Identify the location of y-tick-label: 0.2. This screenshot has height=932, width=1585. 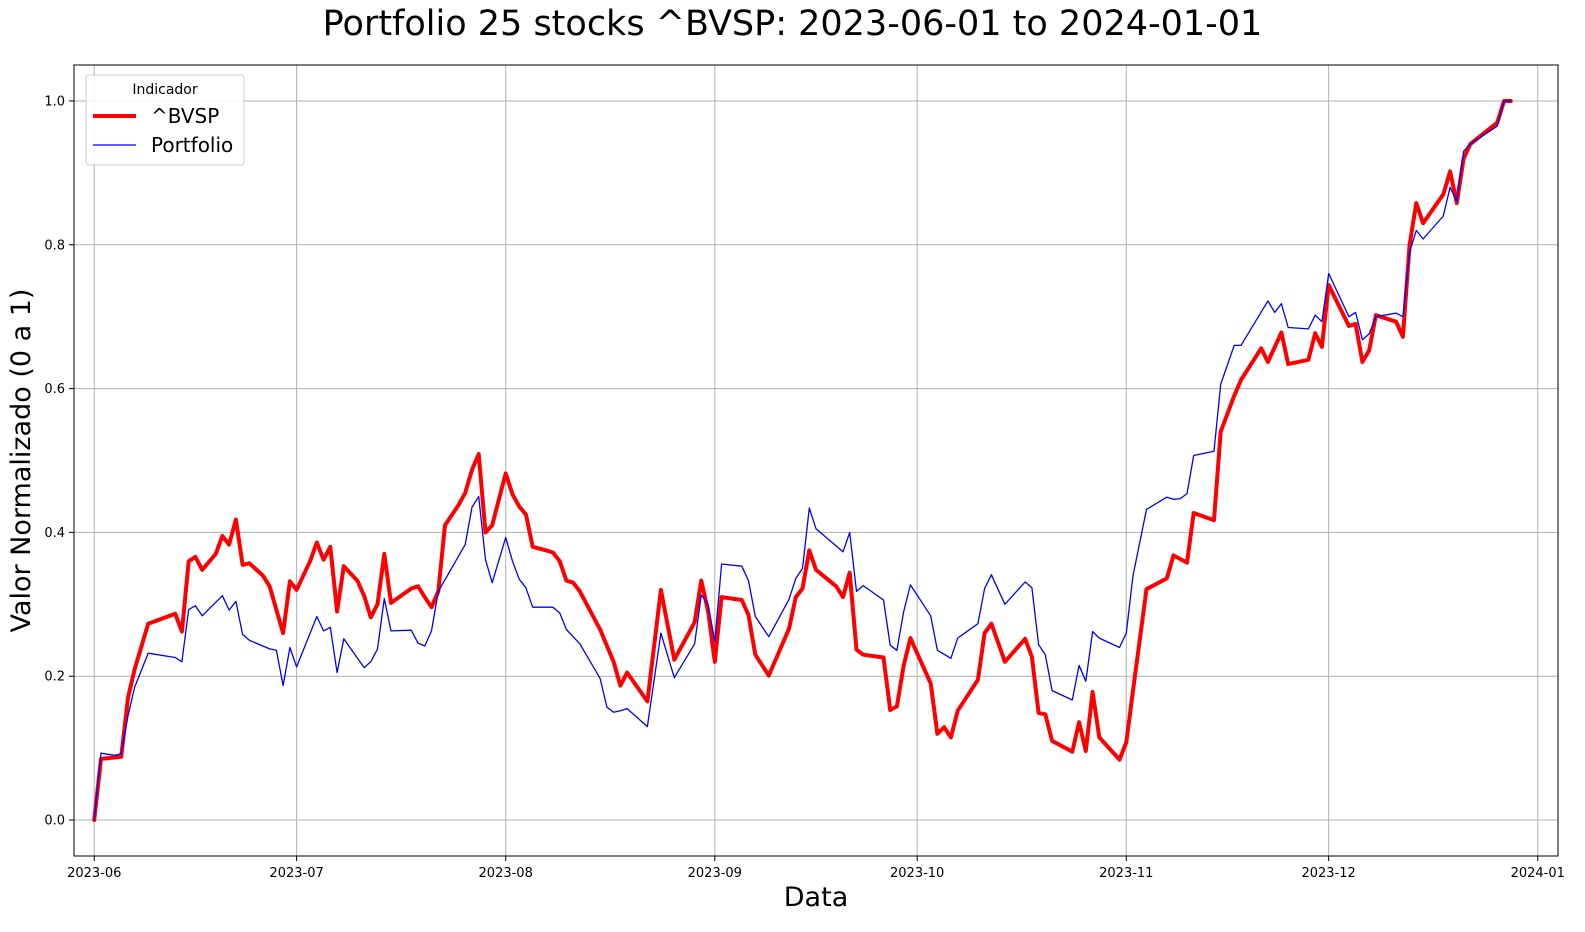
(54, 677).